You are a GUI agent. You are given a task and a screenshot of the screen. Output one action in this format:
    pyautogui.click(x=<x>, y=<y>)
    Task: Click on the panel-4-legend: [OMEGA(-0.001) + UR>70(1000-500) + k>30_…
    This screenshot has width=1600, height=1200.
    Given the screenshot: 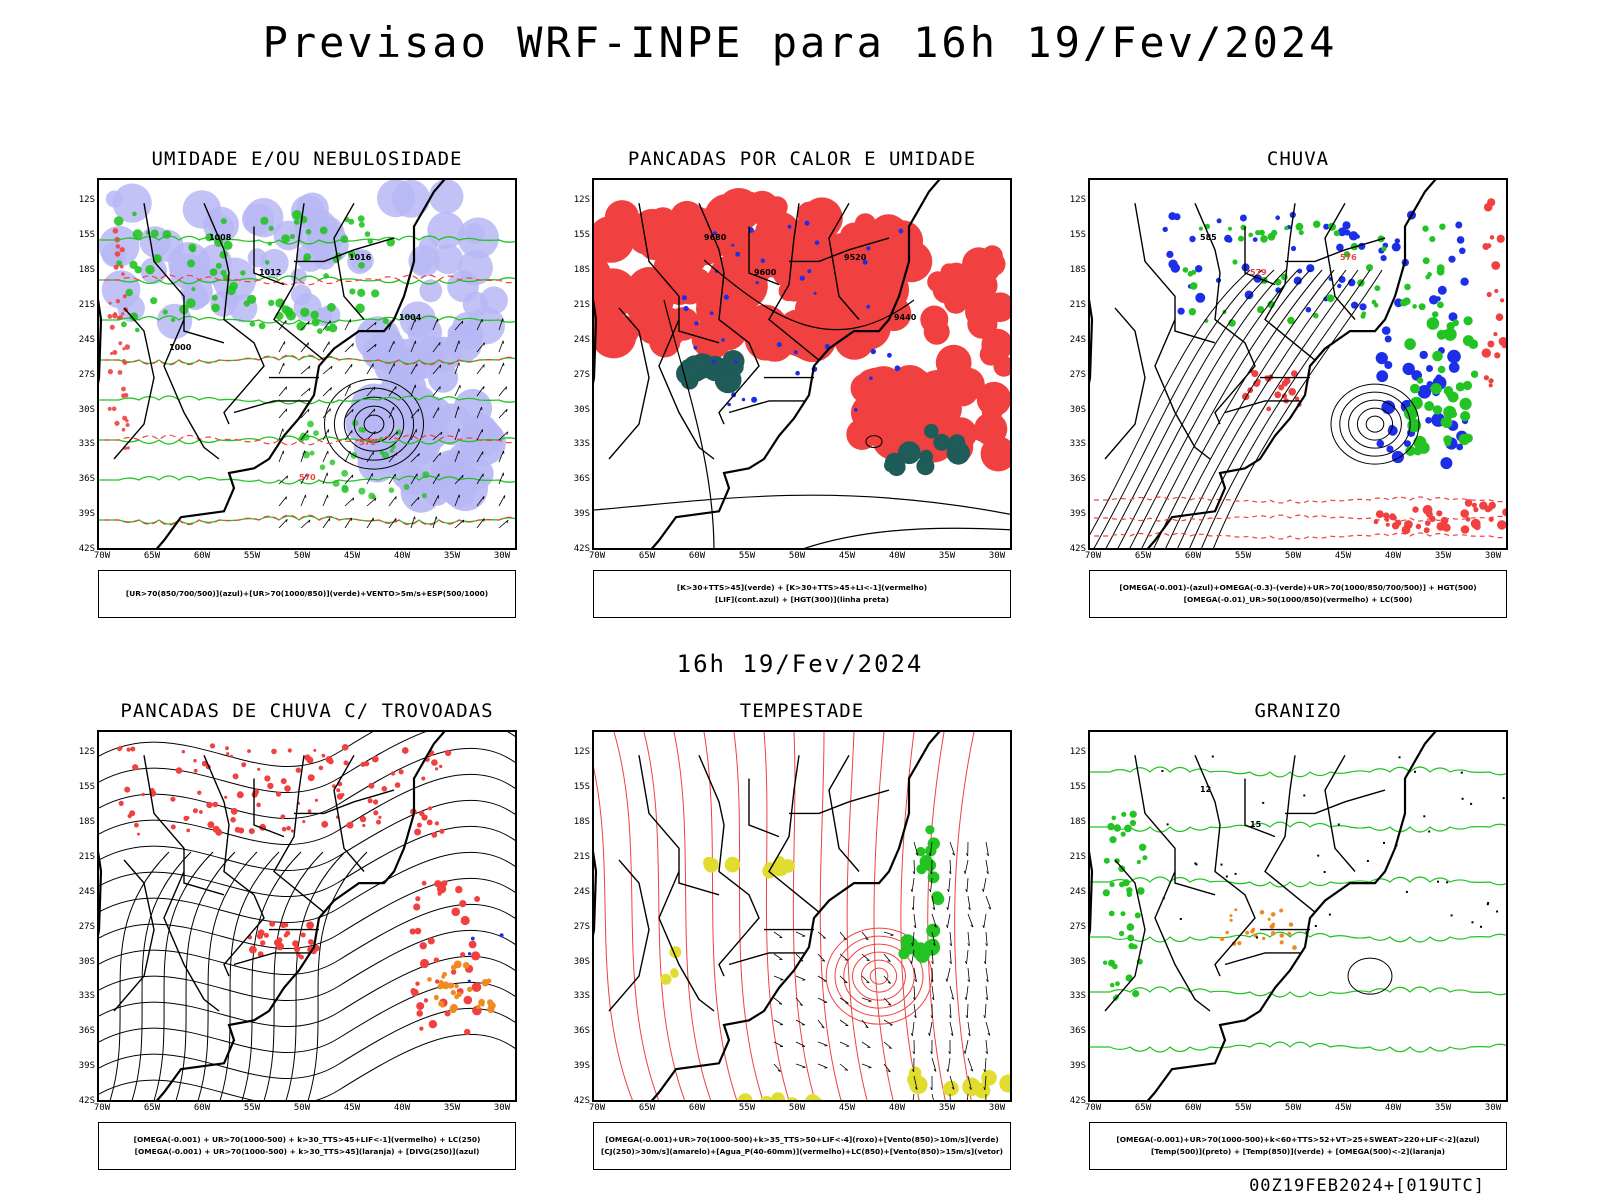 What is the action you would take?
    pyautogui.click(x=307, y=1146)
    